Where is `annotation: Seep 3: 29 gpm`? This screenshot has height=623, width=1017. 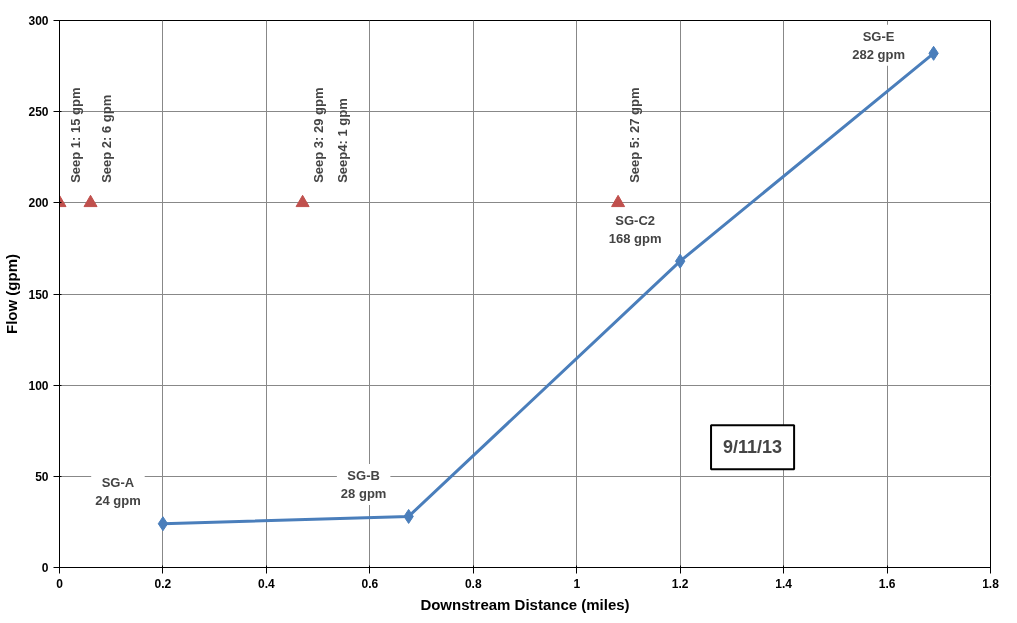 annotation: Seep 3: 29 gpm is located at coordinates (319, 135).